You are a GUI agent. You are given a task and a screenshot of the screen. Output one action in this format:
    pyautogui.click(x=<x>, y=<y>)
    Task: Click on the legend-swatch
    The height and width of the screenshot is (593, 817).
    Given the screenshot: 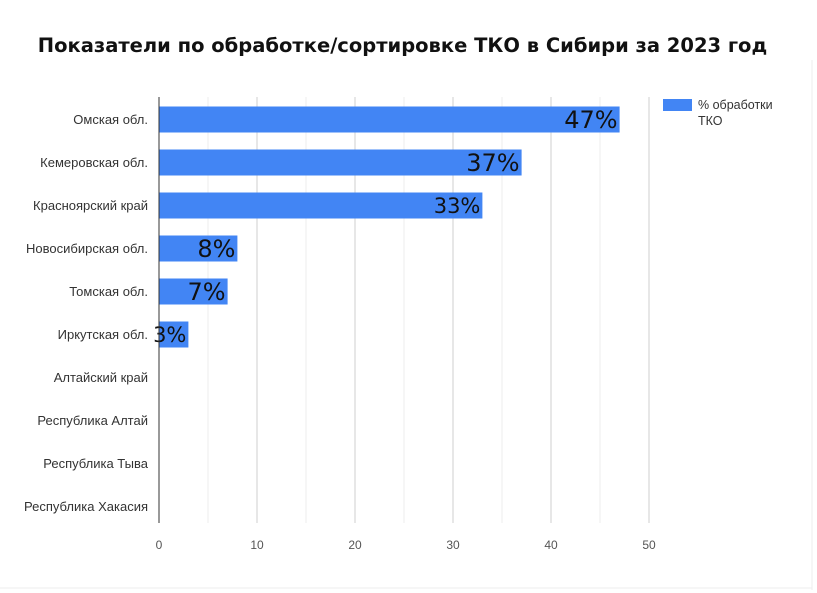 What is the action you would take?
    pyautogui.click(x=677, y=105)
    